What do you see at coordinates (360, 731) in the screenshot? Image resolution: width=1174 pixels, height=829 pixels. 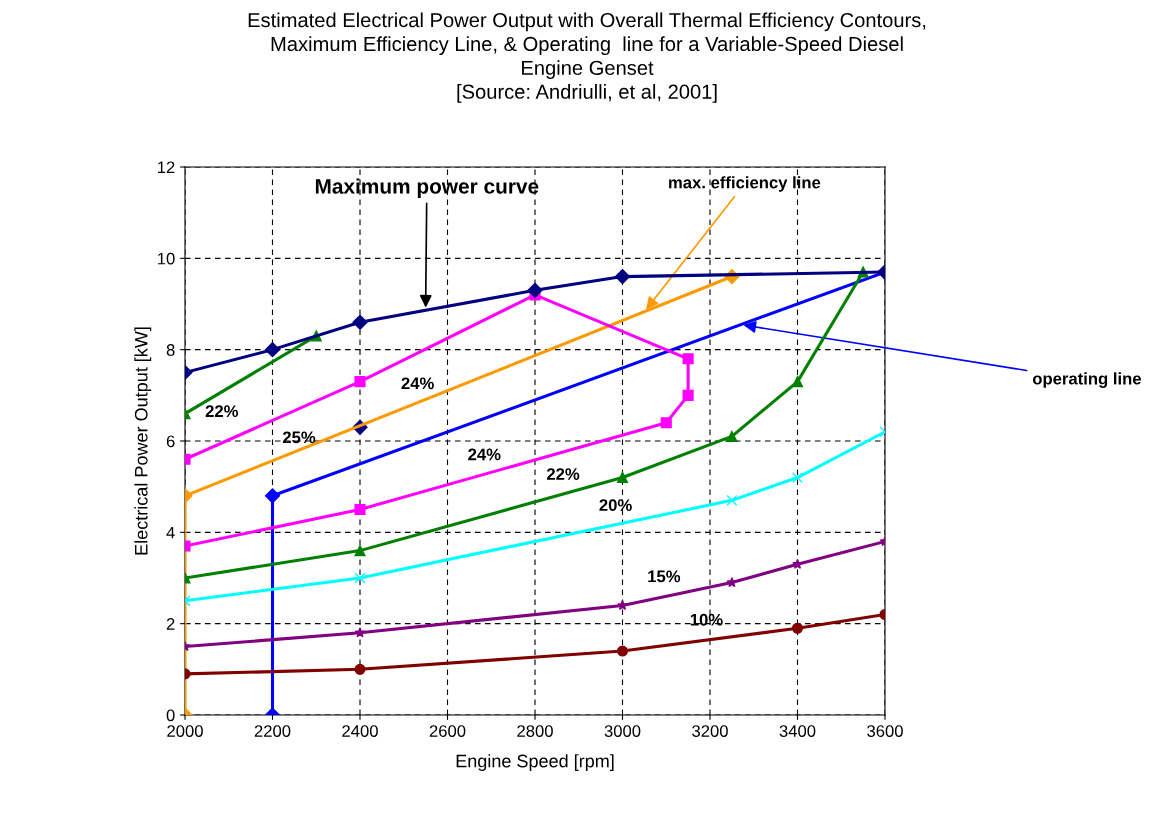 I see `x-tick-label: 2400` at bounding box center [360, 731].